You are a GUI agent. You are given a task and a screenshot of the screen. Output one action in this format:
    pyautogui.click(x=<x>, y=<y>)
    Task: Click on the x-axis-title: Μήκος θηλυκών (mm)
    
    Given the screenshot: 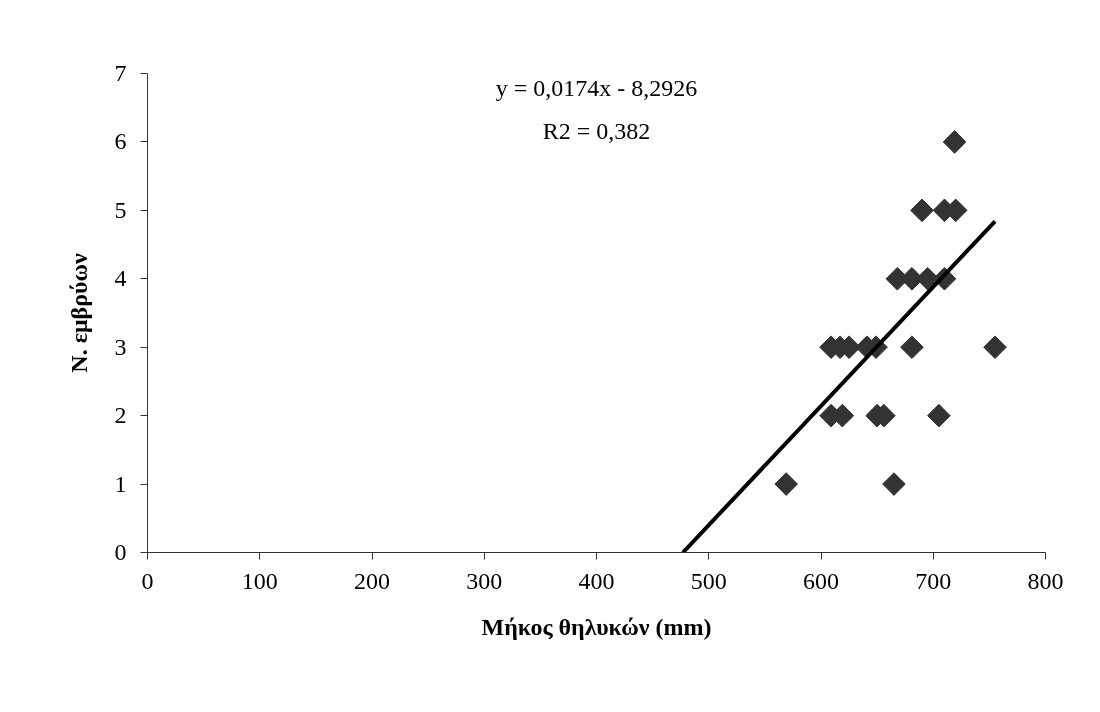 What is the action you would take?
    pyautogui.click(x=596, y=626)
    